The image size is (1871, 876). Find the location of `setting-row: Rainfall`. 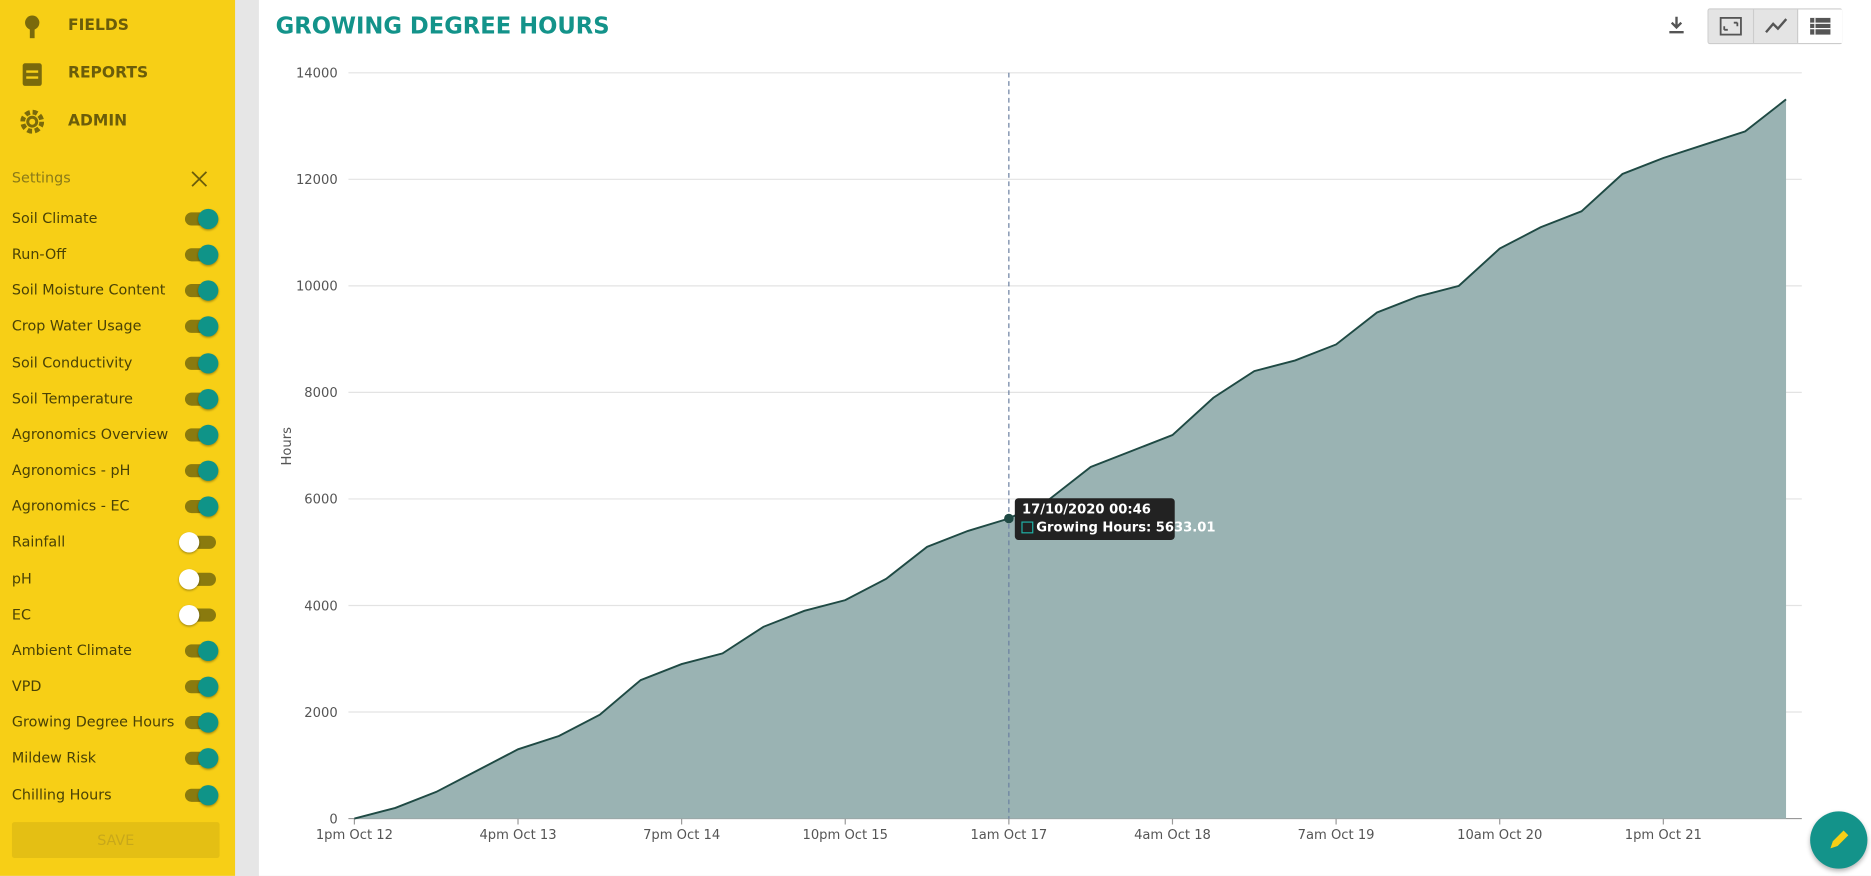

setting-row: Rainfall is located at coordinates (117, 544).